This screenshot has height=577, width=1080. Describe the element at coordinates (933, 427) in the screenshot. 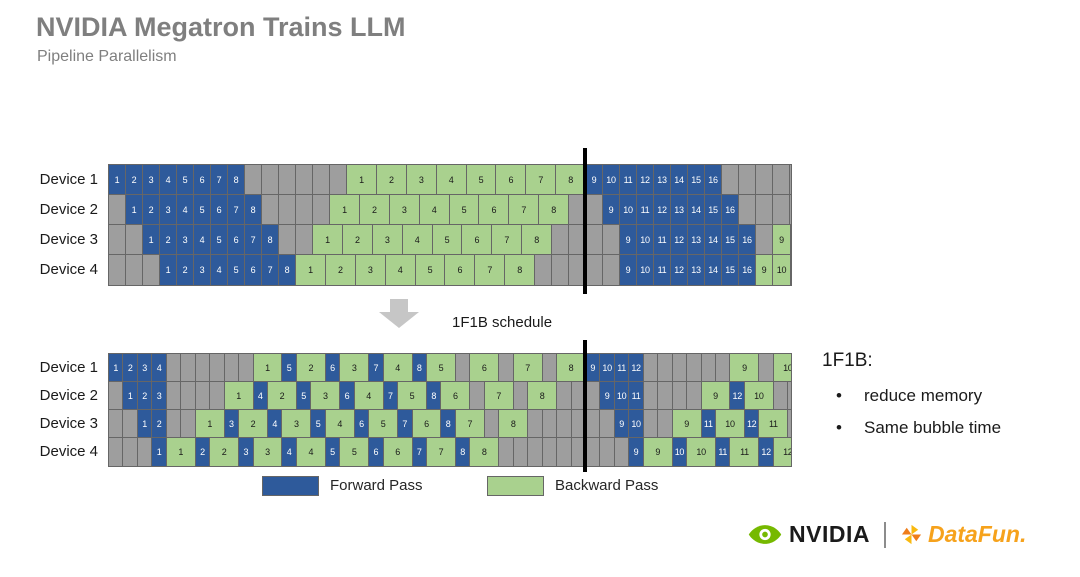

I see `notes-bullet-text: Same bubble time` at that location.